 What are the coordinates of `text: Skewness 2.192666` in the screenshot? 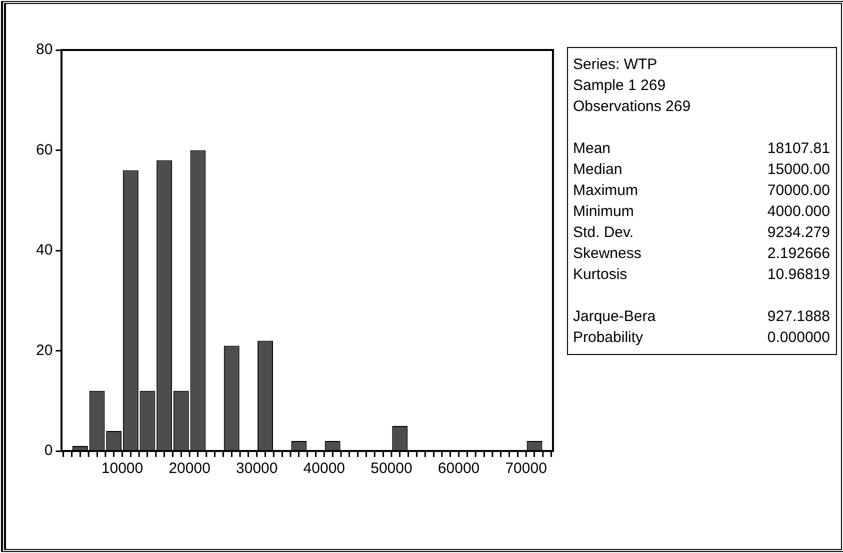 It's located at (701, 253).